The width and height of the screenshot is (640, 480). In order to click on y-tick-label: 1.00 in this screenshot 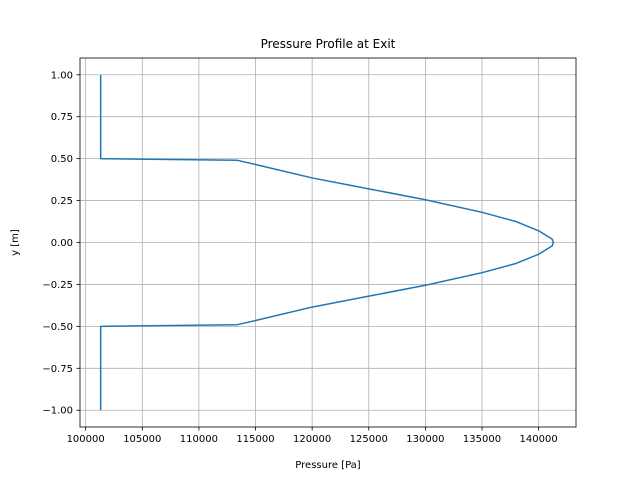, I will do `click(62, 75)`.